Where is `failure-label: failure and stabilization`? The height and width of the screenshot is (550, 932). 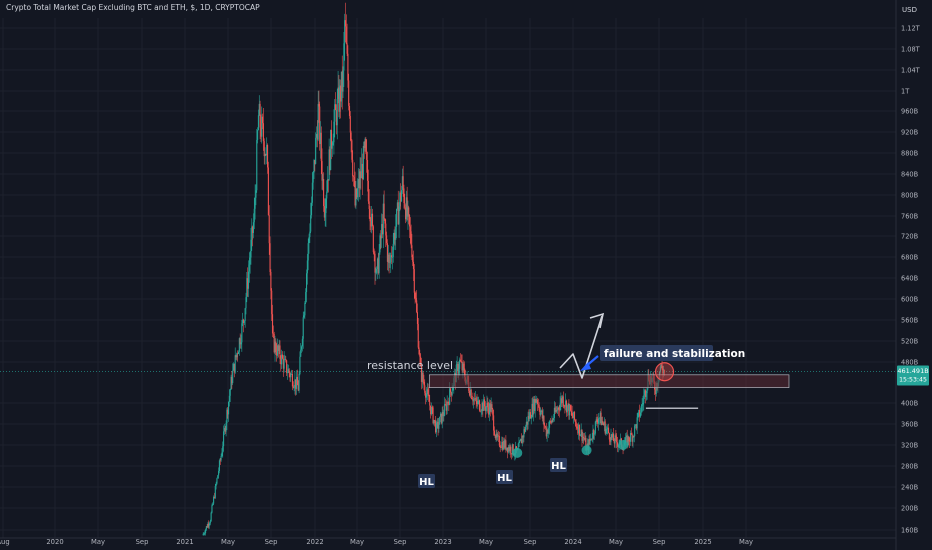
failure-label: failure and stabilization is located at coordinates (674, 354).